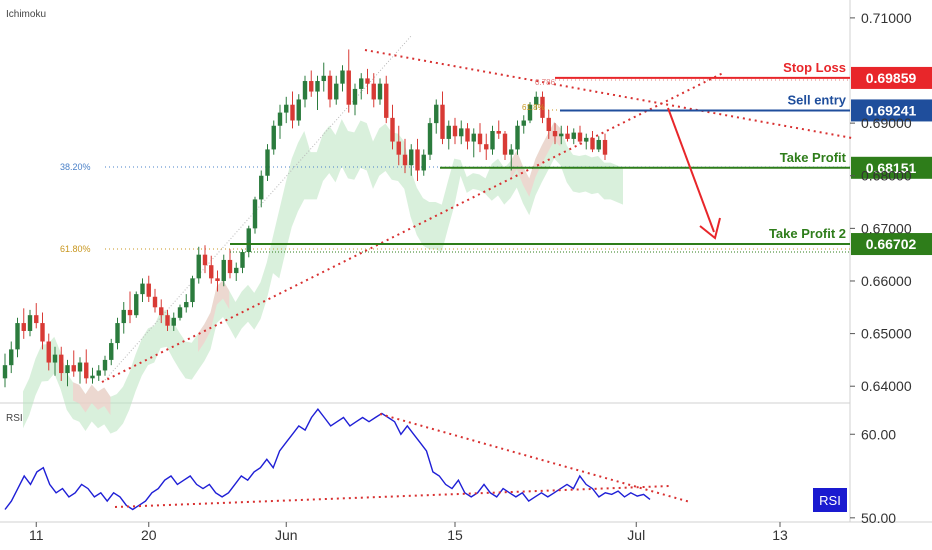 The image size is (932, 550). Describe the element at coordinates (816, 99) in the screenshot. I see `level-label: Sell entry` at that location.